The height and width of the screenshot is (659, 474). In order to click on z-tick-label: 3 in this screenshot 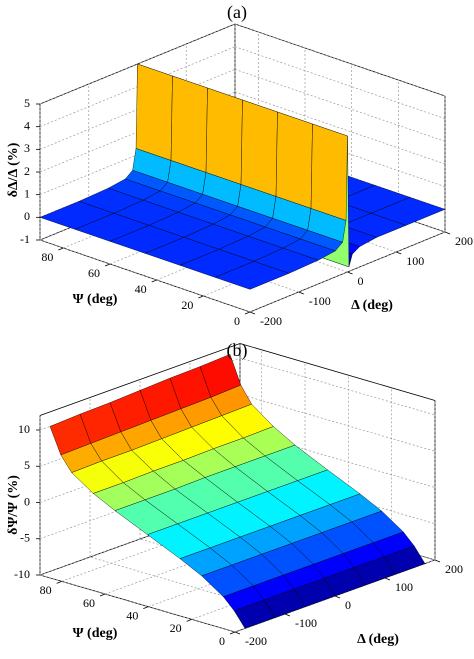, I will do `click(27, 148)`.